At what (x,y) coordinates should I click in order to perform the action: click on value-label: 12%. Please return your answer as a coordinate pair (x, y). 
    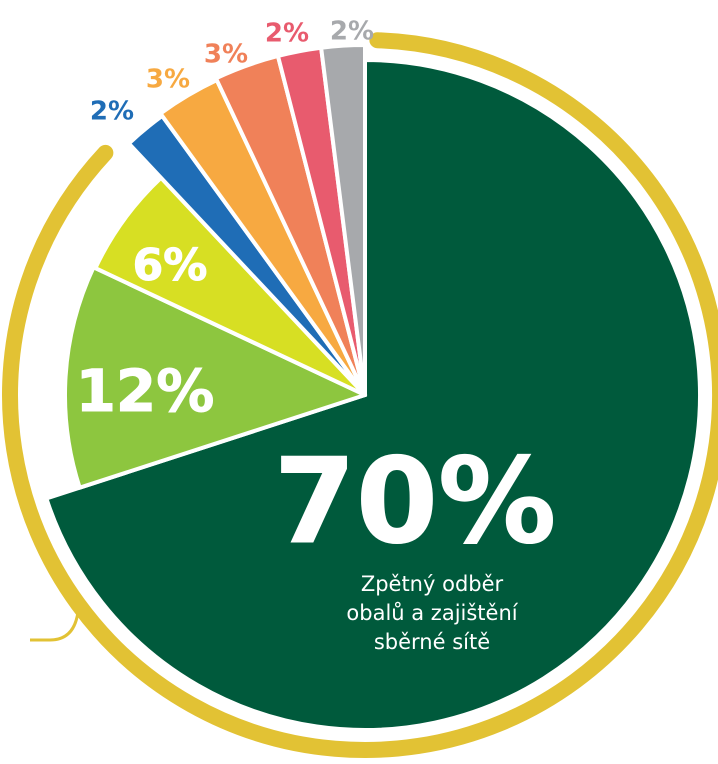
    Looking at the image, I should click on (145, 391).